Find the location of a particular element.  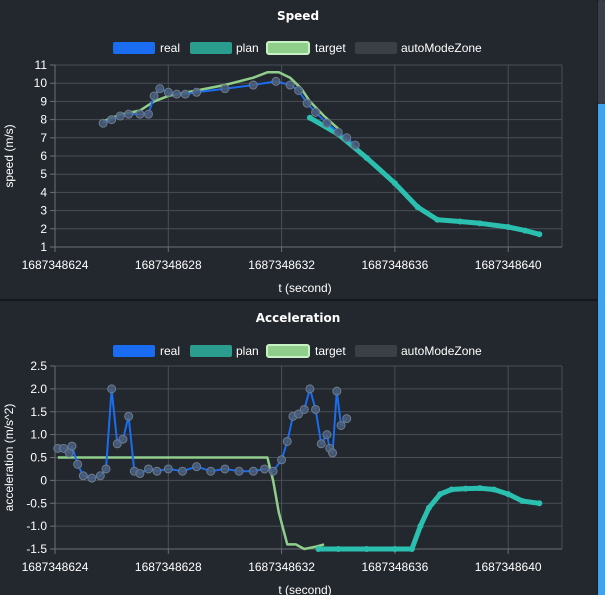

y-tick-label: 5 is located at coordinates (43, 174).